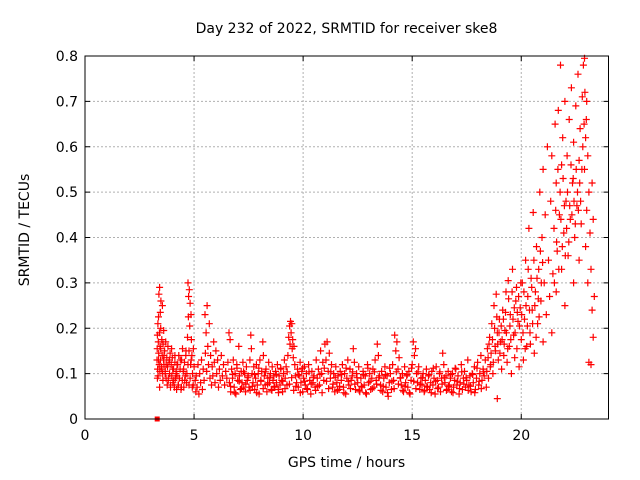  I want to click on y-axis-label: SRMTID / TECUs, so click(25, 230).